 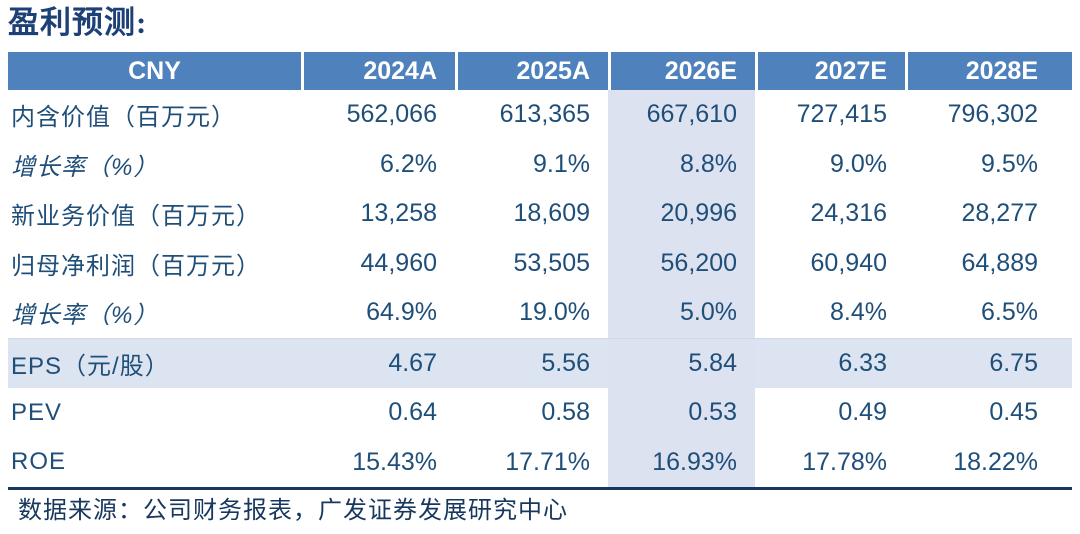 What do you see at coordinates (90, 366) in the screenshot?
I see `row-label: EPS（元/股）` at bounding box center [90, 366].